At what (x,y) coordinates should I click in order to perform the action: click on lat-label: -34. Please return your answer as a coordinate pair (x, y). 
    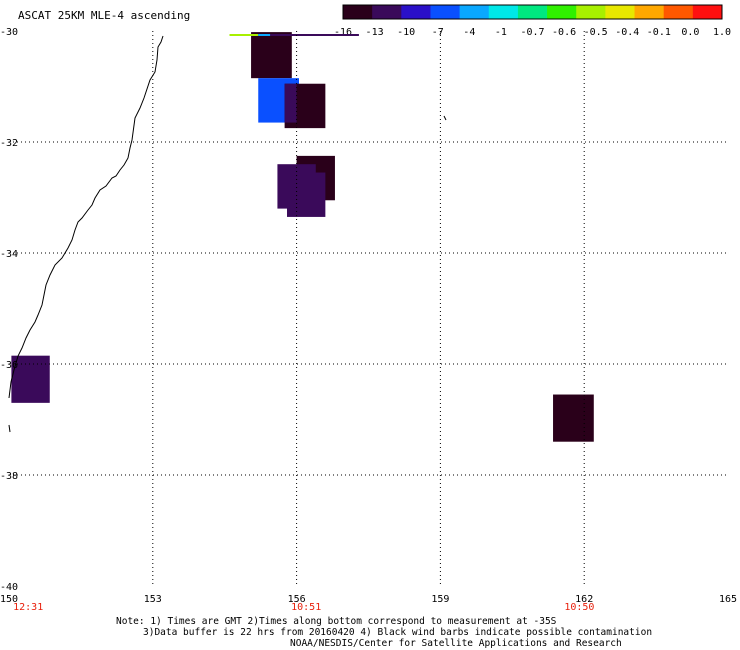
    Looking at the image, I should click on (9, 254).